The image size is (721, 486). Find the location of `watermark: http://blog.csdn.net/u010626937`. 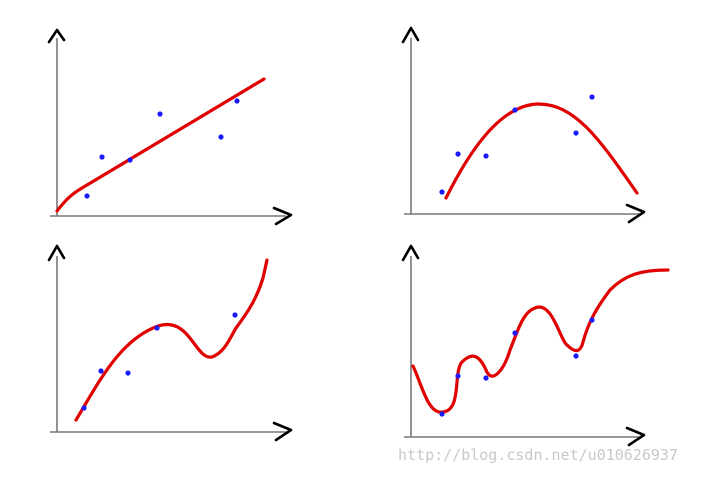

watermark: http://blog.csdn.net/u010626937 is located at coordinates (538, 455).